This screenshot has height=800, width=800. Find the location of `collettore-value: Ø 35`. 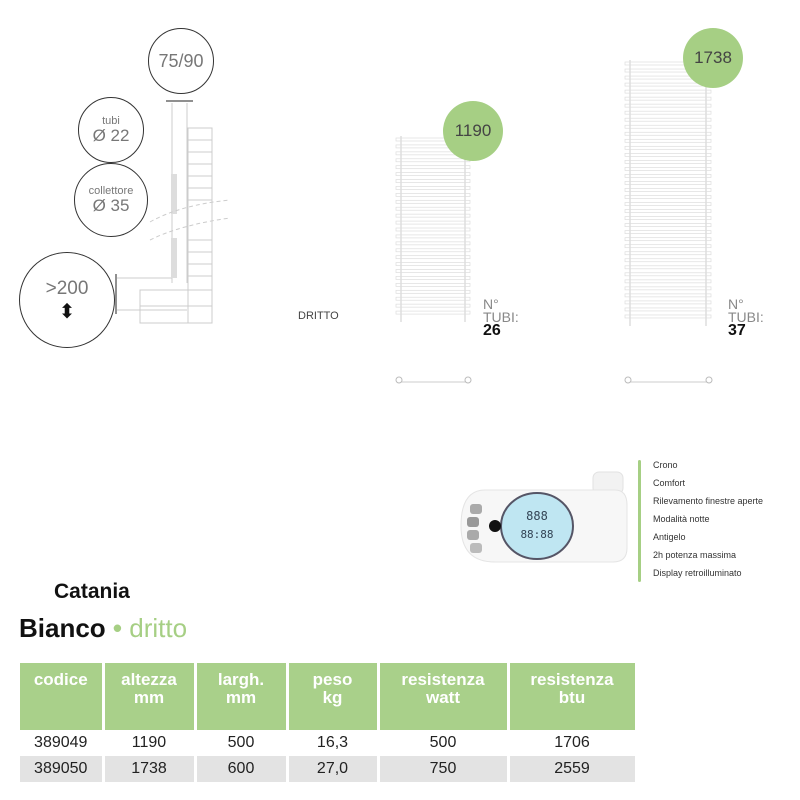

collettore-value: Ø 35 is located at coordinates (111, 205).